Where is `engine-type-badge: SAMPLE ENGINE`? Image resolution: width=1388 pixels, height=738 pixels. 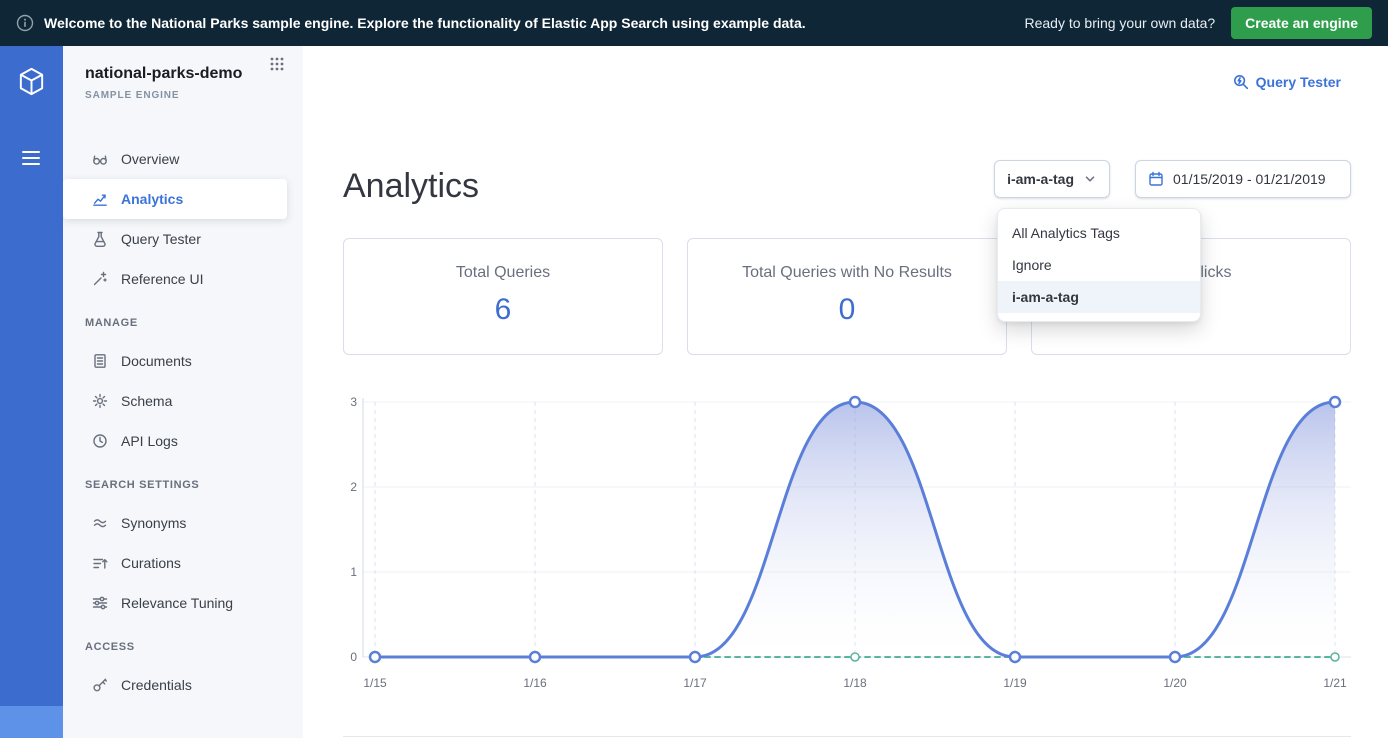 engine-type-badge: SAMPLE ENGINE is located at coordinates (132, 95).